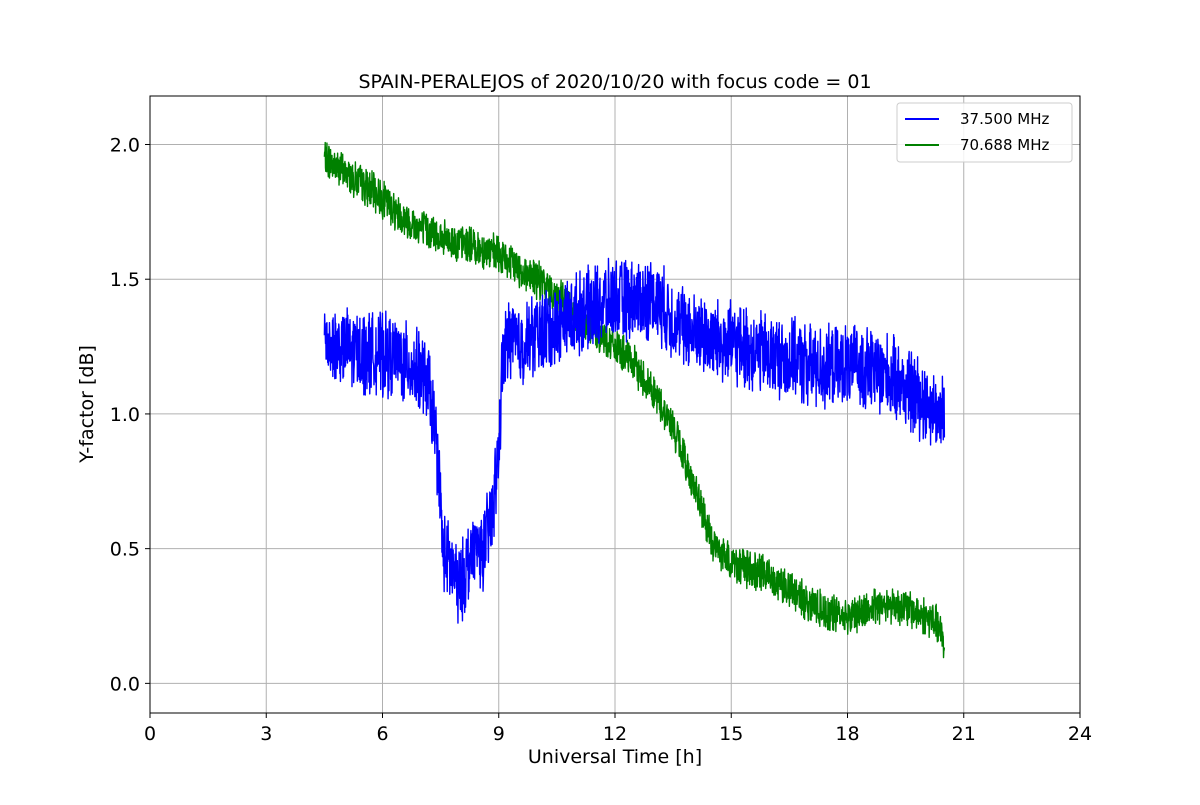  I want to click on x-tick-label: 21, so click(964, 734).